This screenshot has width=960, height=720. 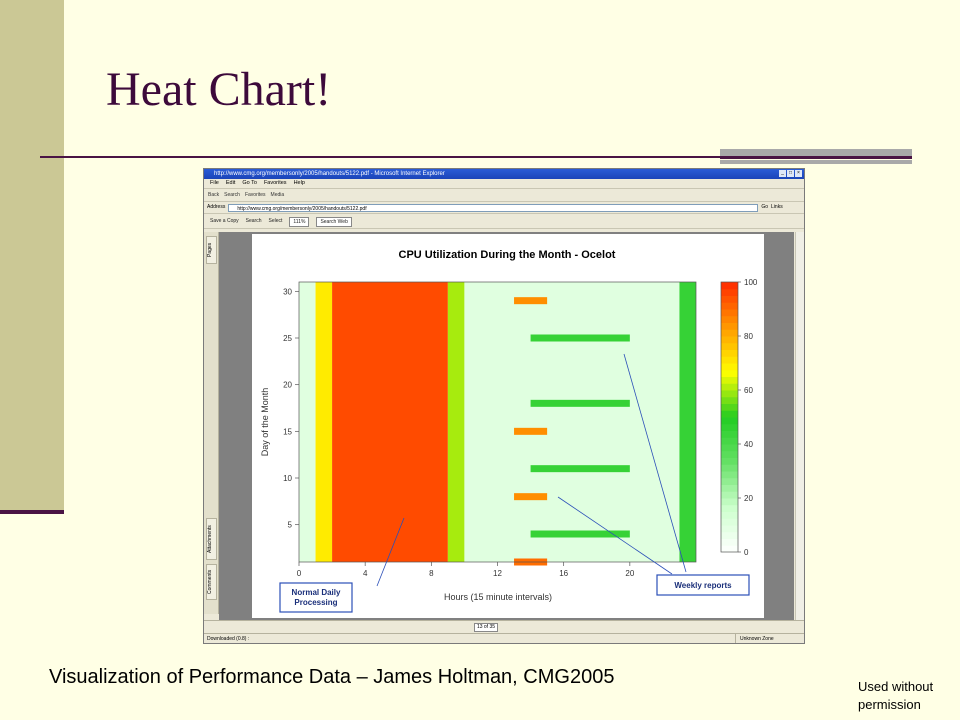 What do you see at coordinates (287, 291) in the screenshot?
I see `y-tick-label: 30` at bounding box center [287, 291].